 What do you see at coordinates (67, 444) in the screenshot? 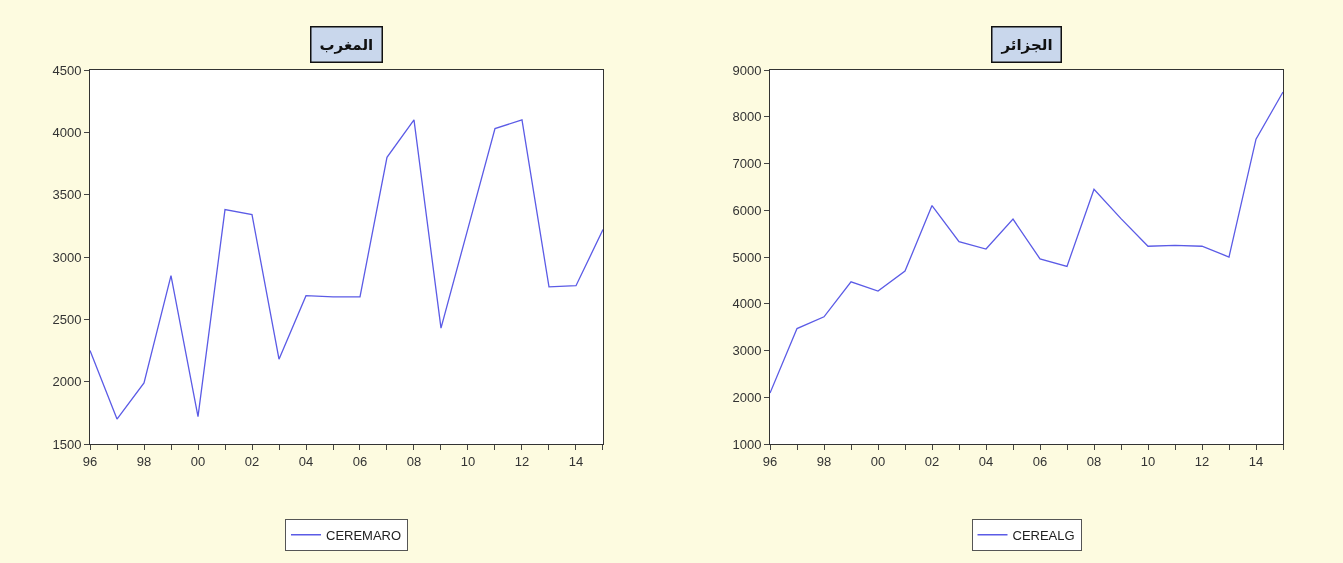
I see `y-tick-label: 1500` at bounding box center [67, 444].